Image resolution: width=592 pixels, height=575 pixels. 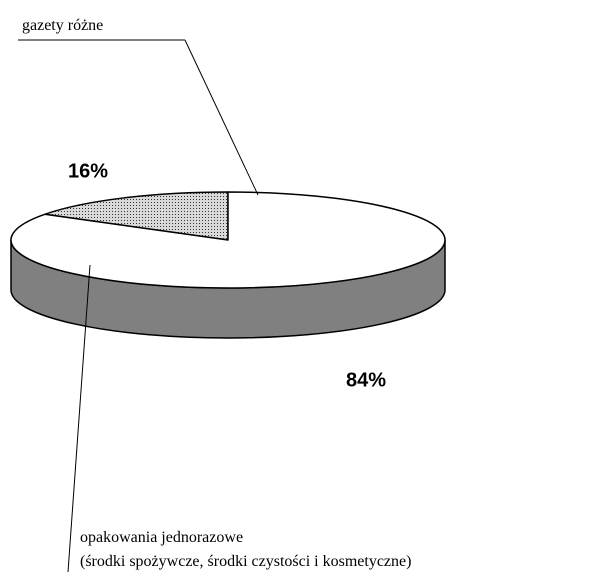 What do you see at coordinates (88, 171) in the screenshot?
I see `value-label: 16%` at bounding box center [88, 171].